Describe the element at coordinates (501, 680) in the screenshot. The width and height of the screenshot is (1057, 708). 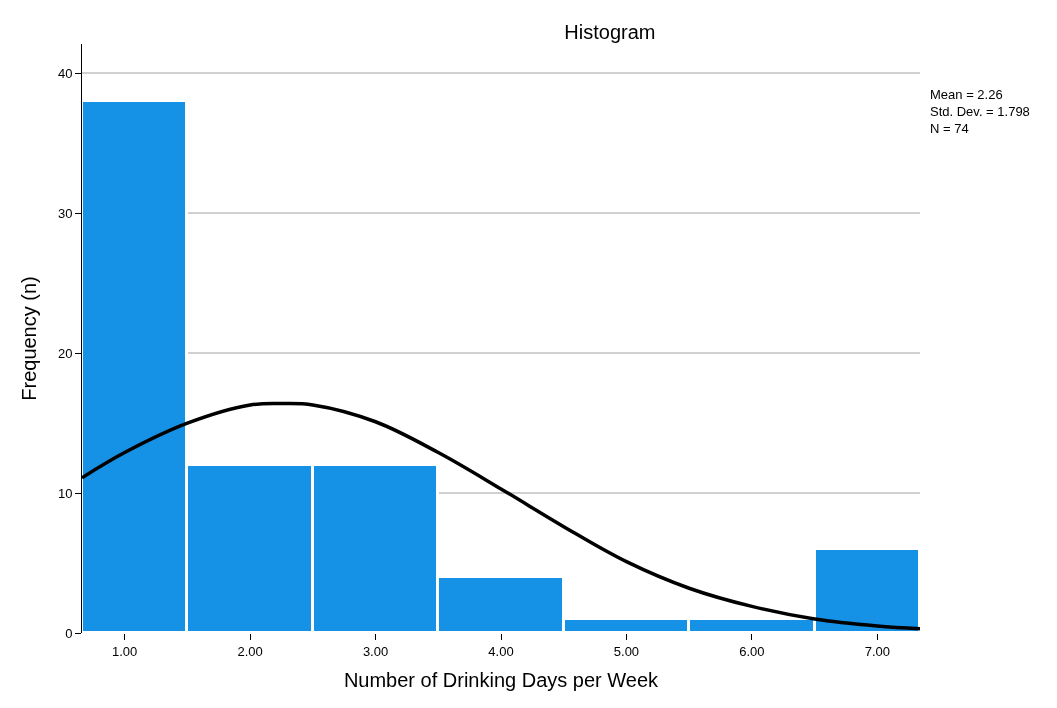
I see `x-axis-title: Number of Drinking Days per Week` at that location.